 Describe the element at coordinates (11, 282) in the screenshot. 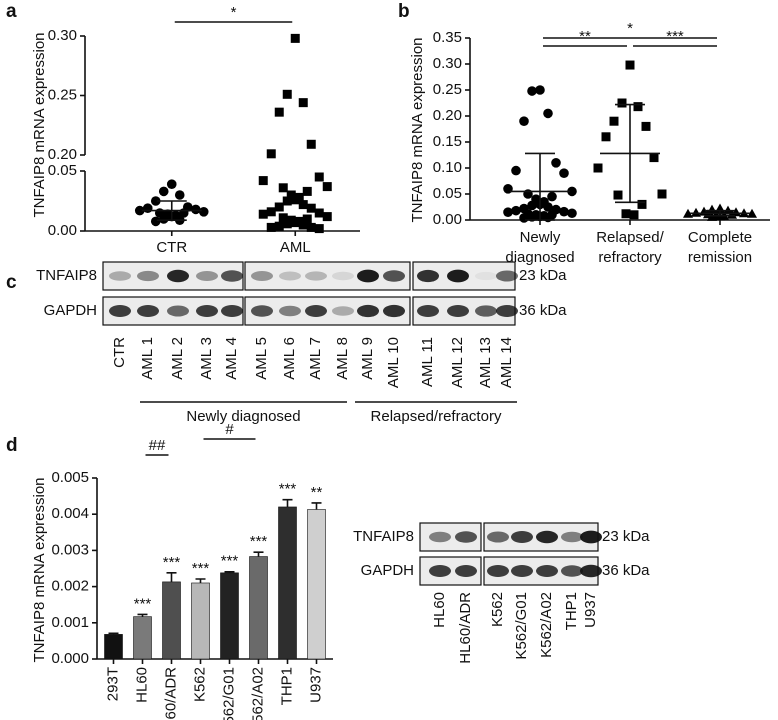

I see `panel-label: c` at that location.